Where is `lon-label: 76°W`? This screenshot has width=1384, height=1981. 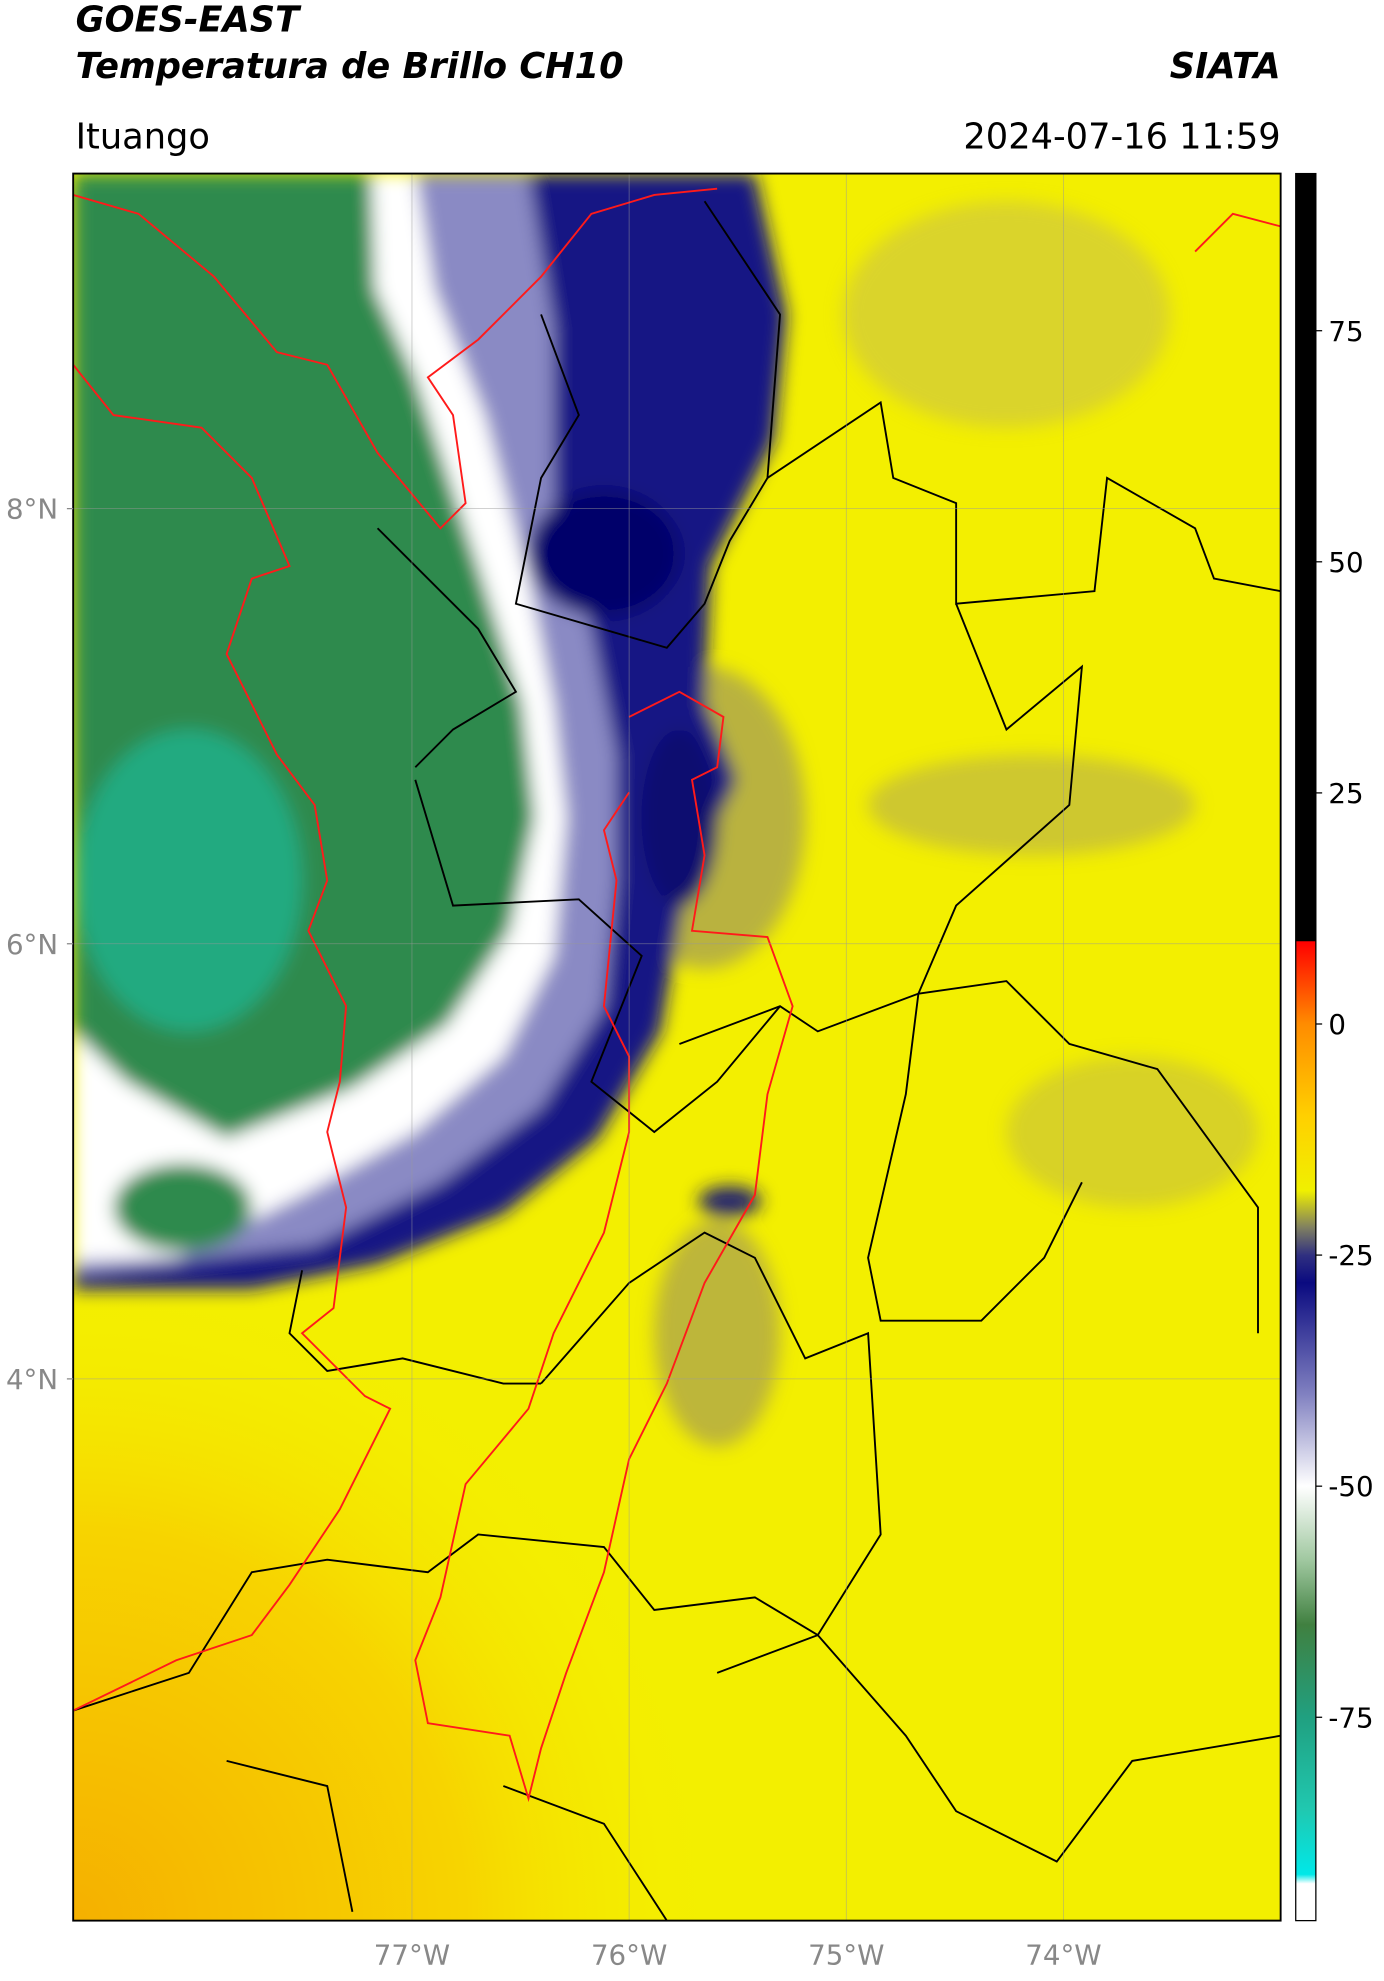 lon-label: 76°W is located at coordinates (629, 1955).